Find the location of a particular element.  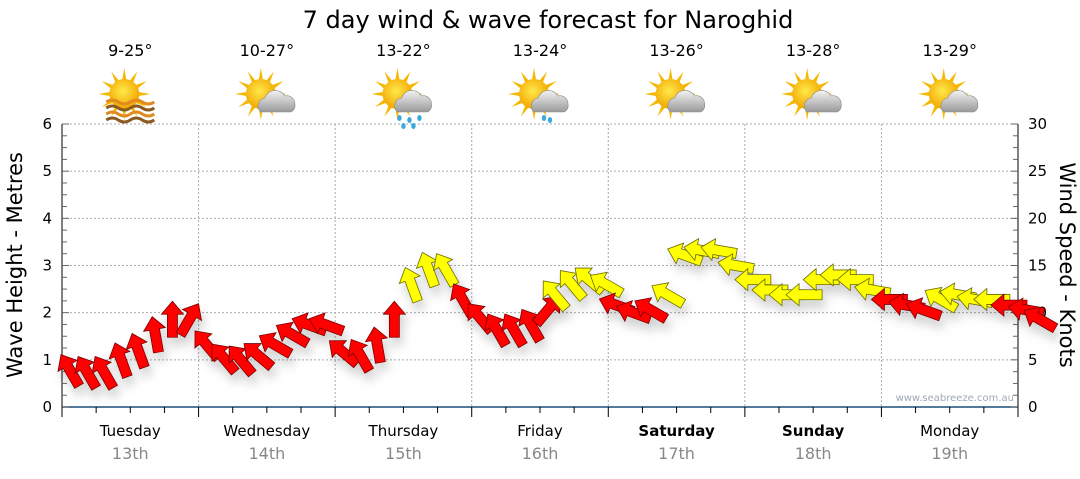

day-temperature: 13-28° is located at coordinates (813, 50).